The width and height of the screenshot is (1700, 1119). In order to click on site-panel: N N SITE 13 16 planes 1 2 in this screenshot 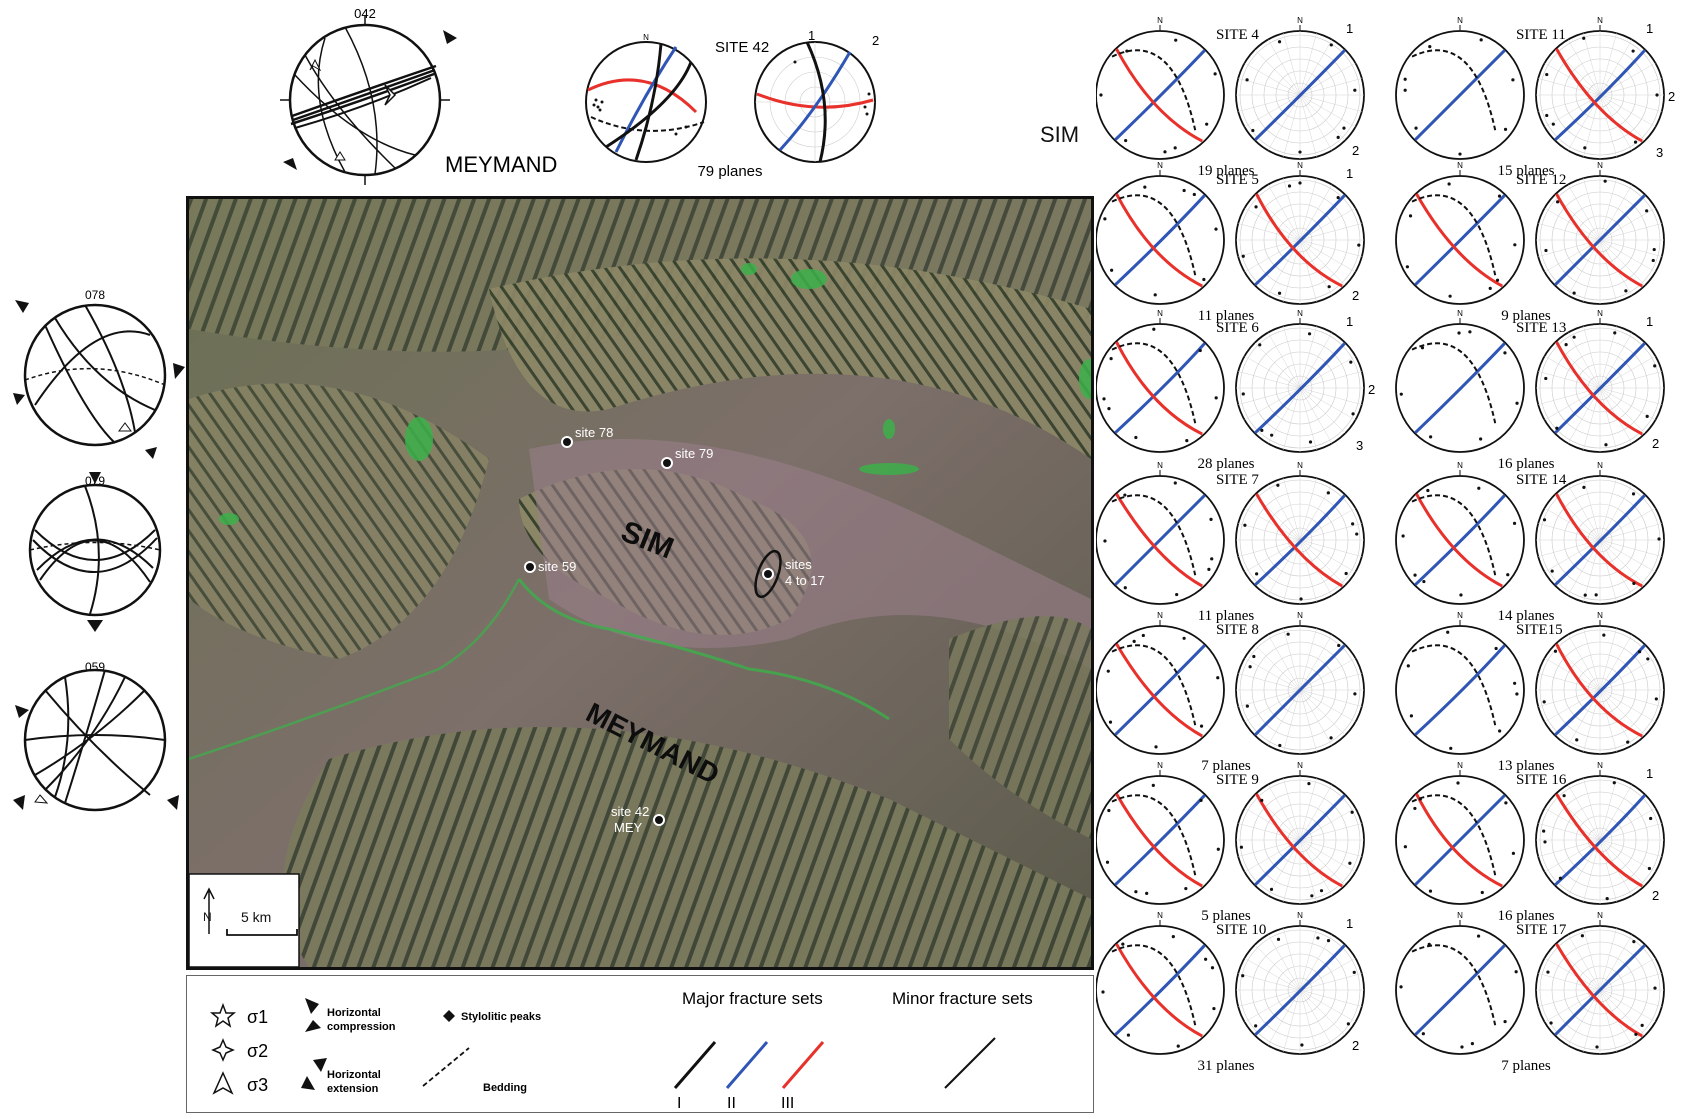, I will do `click(1530, 390)`.